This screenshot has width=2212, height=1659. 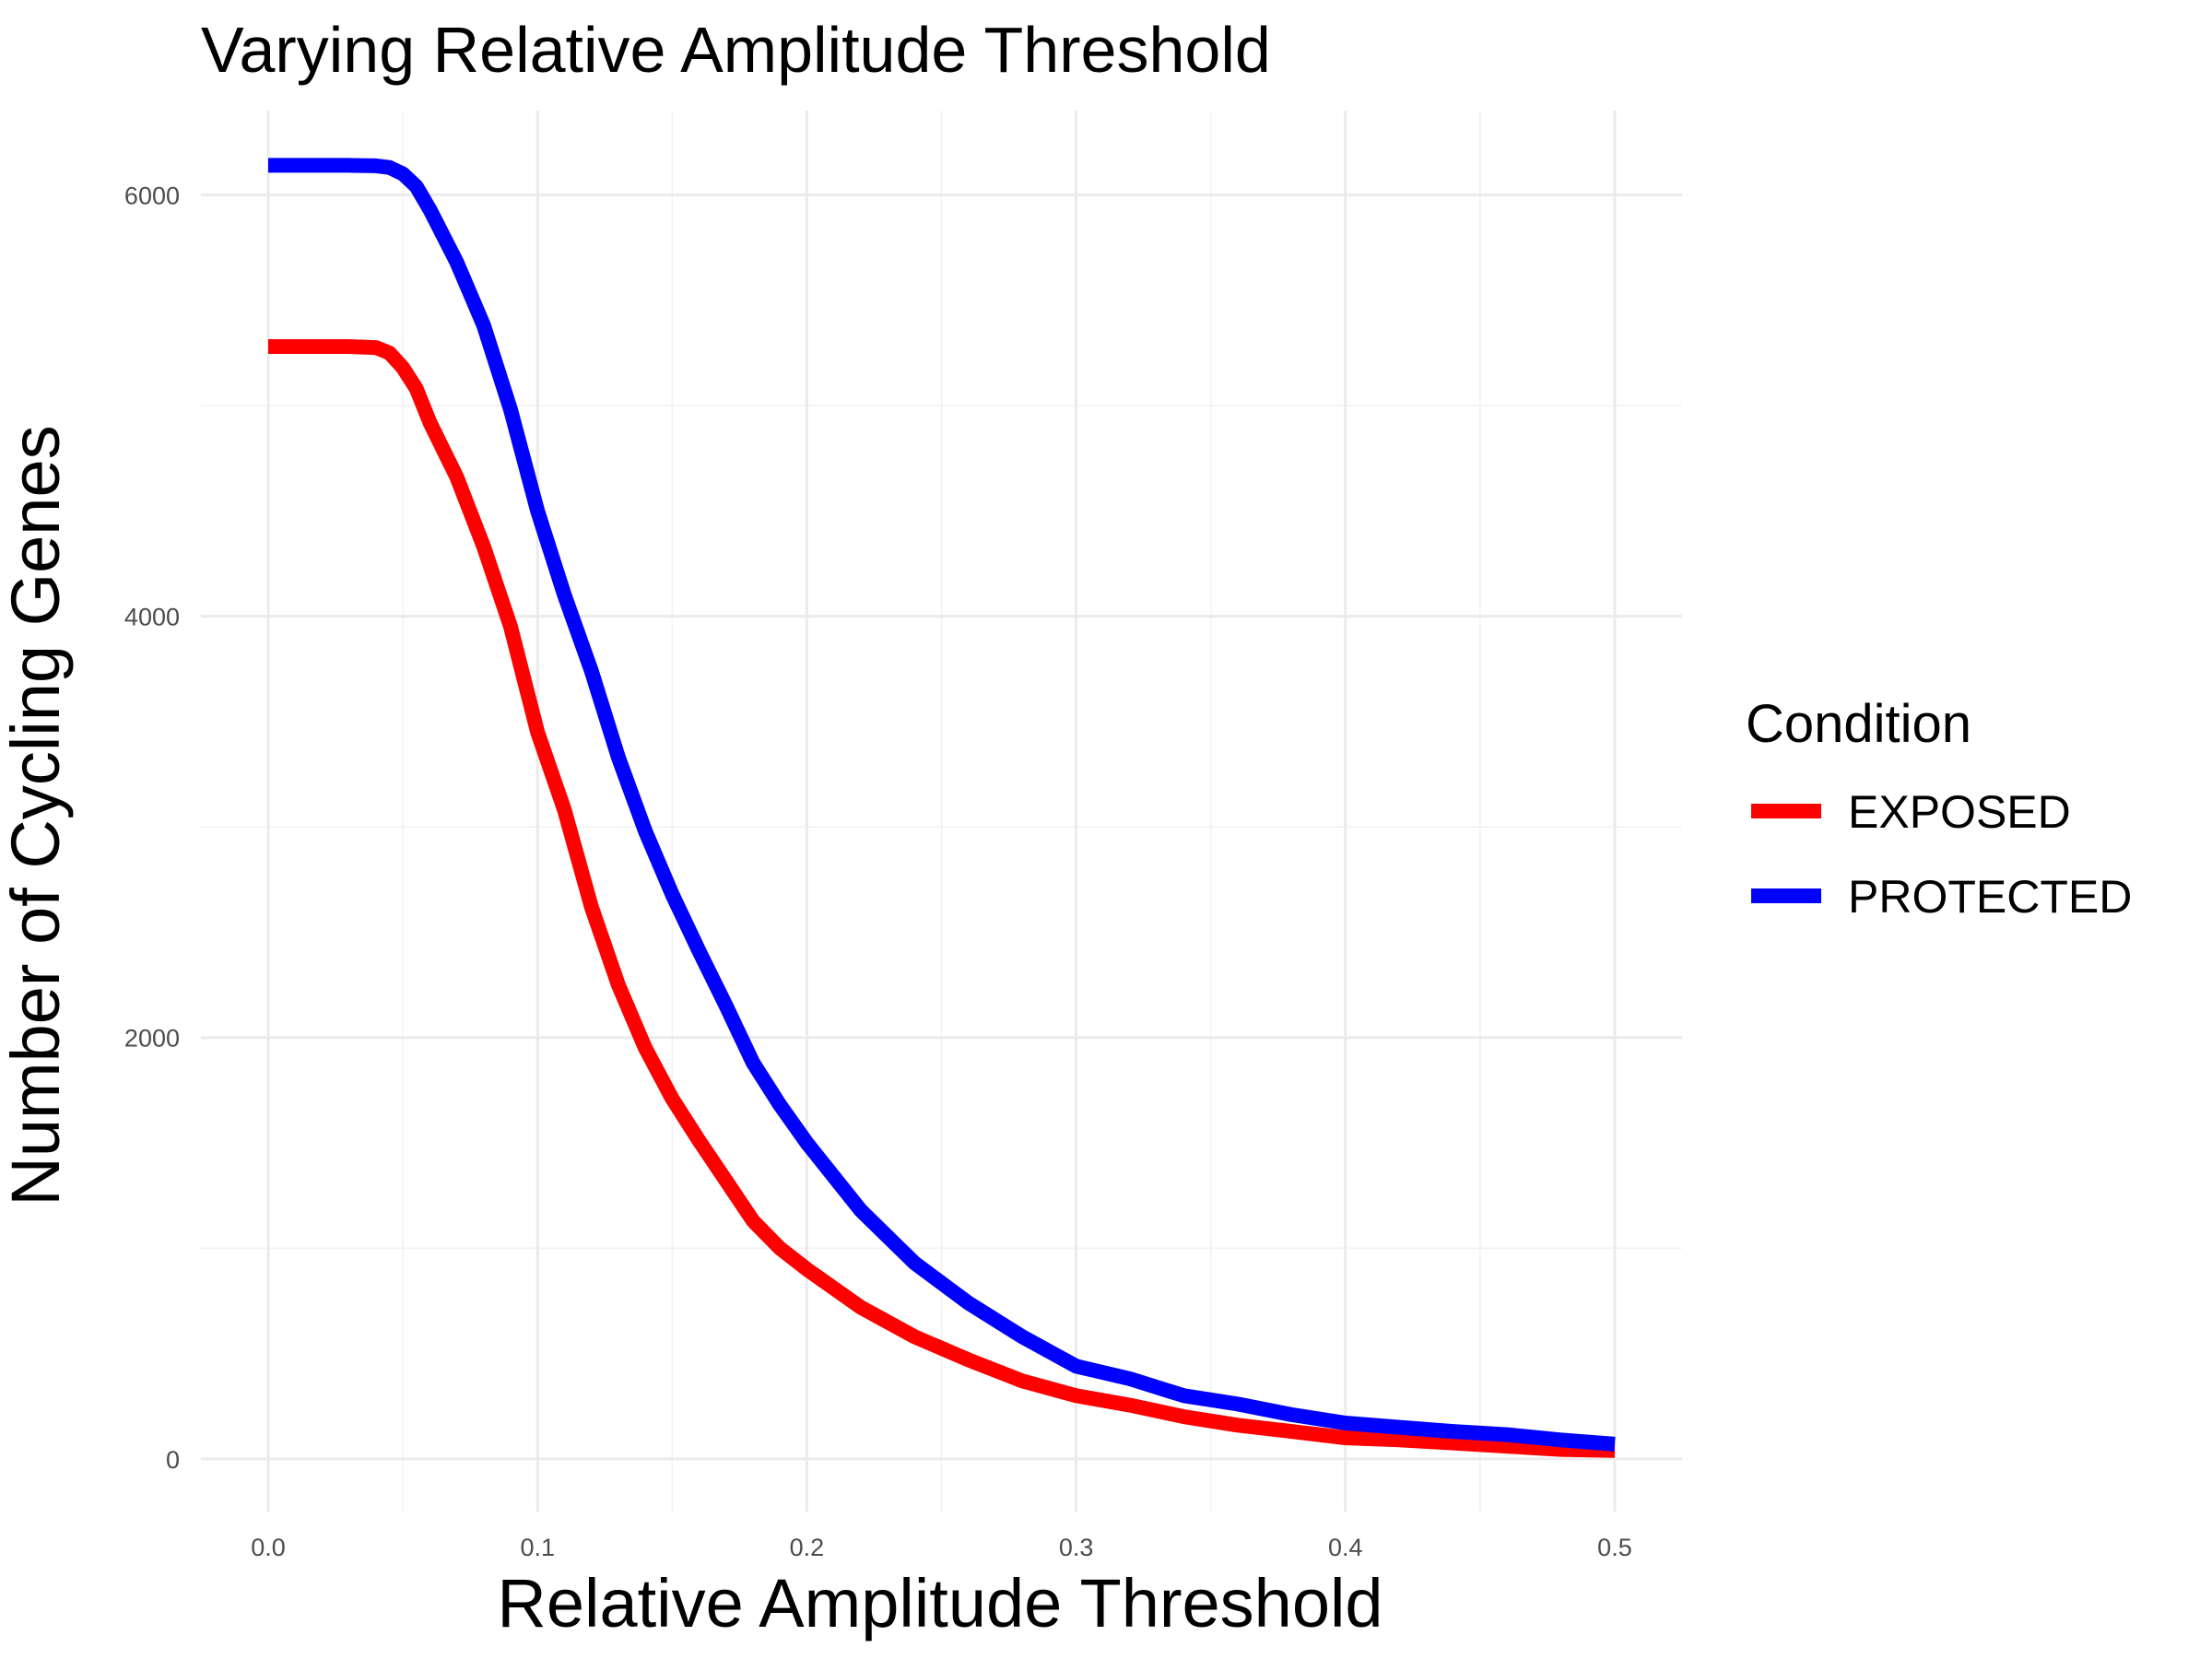 What do you see at coordinates (939, 1603) in the screenshot?
I see `x-axis-title: Relative Amplitude Threshold` at bounding box center [939, 1603].